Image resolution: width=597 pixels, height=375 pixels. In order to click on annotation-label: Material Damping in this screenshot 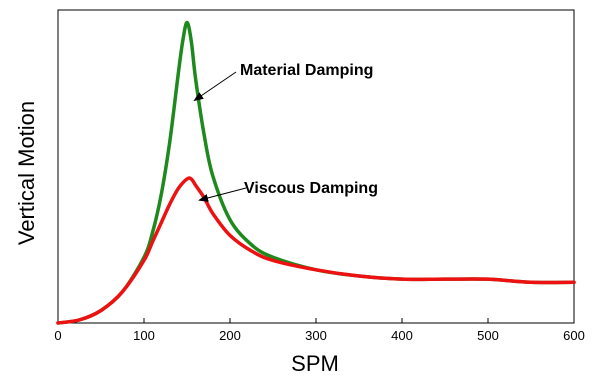, I will do `click(306, 70)`.